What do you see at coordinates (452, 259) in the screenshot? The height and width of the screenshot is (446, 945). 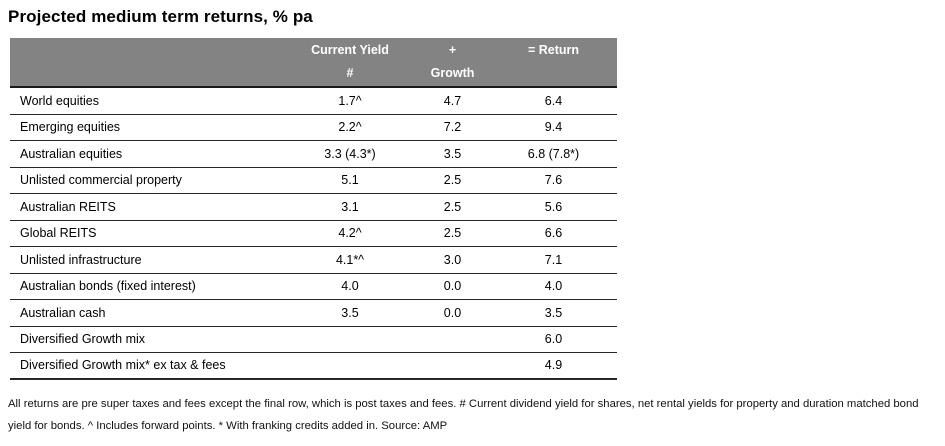 I see `growth-cell: 3.0` at bounding box center [452, 259].